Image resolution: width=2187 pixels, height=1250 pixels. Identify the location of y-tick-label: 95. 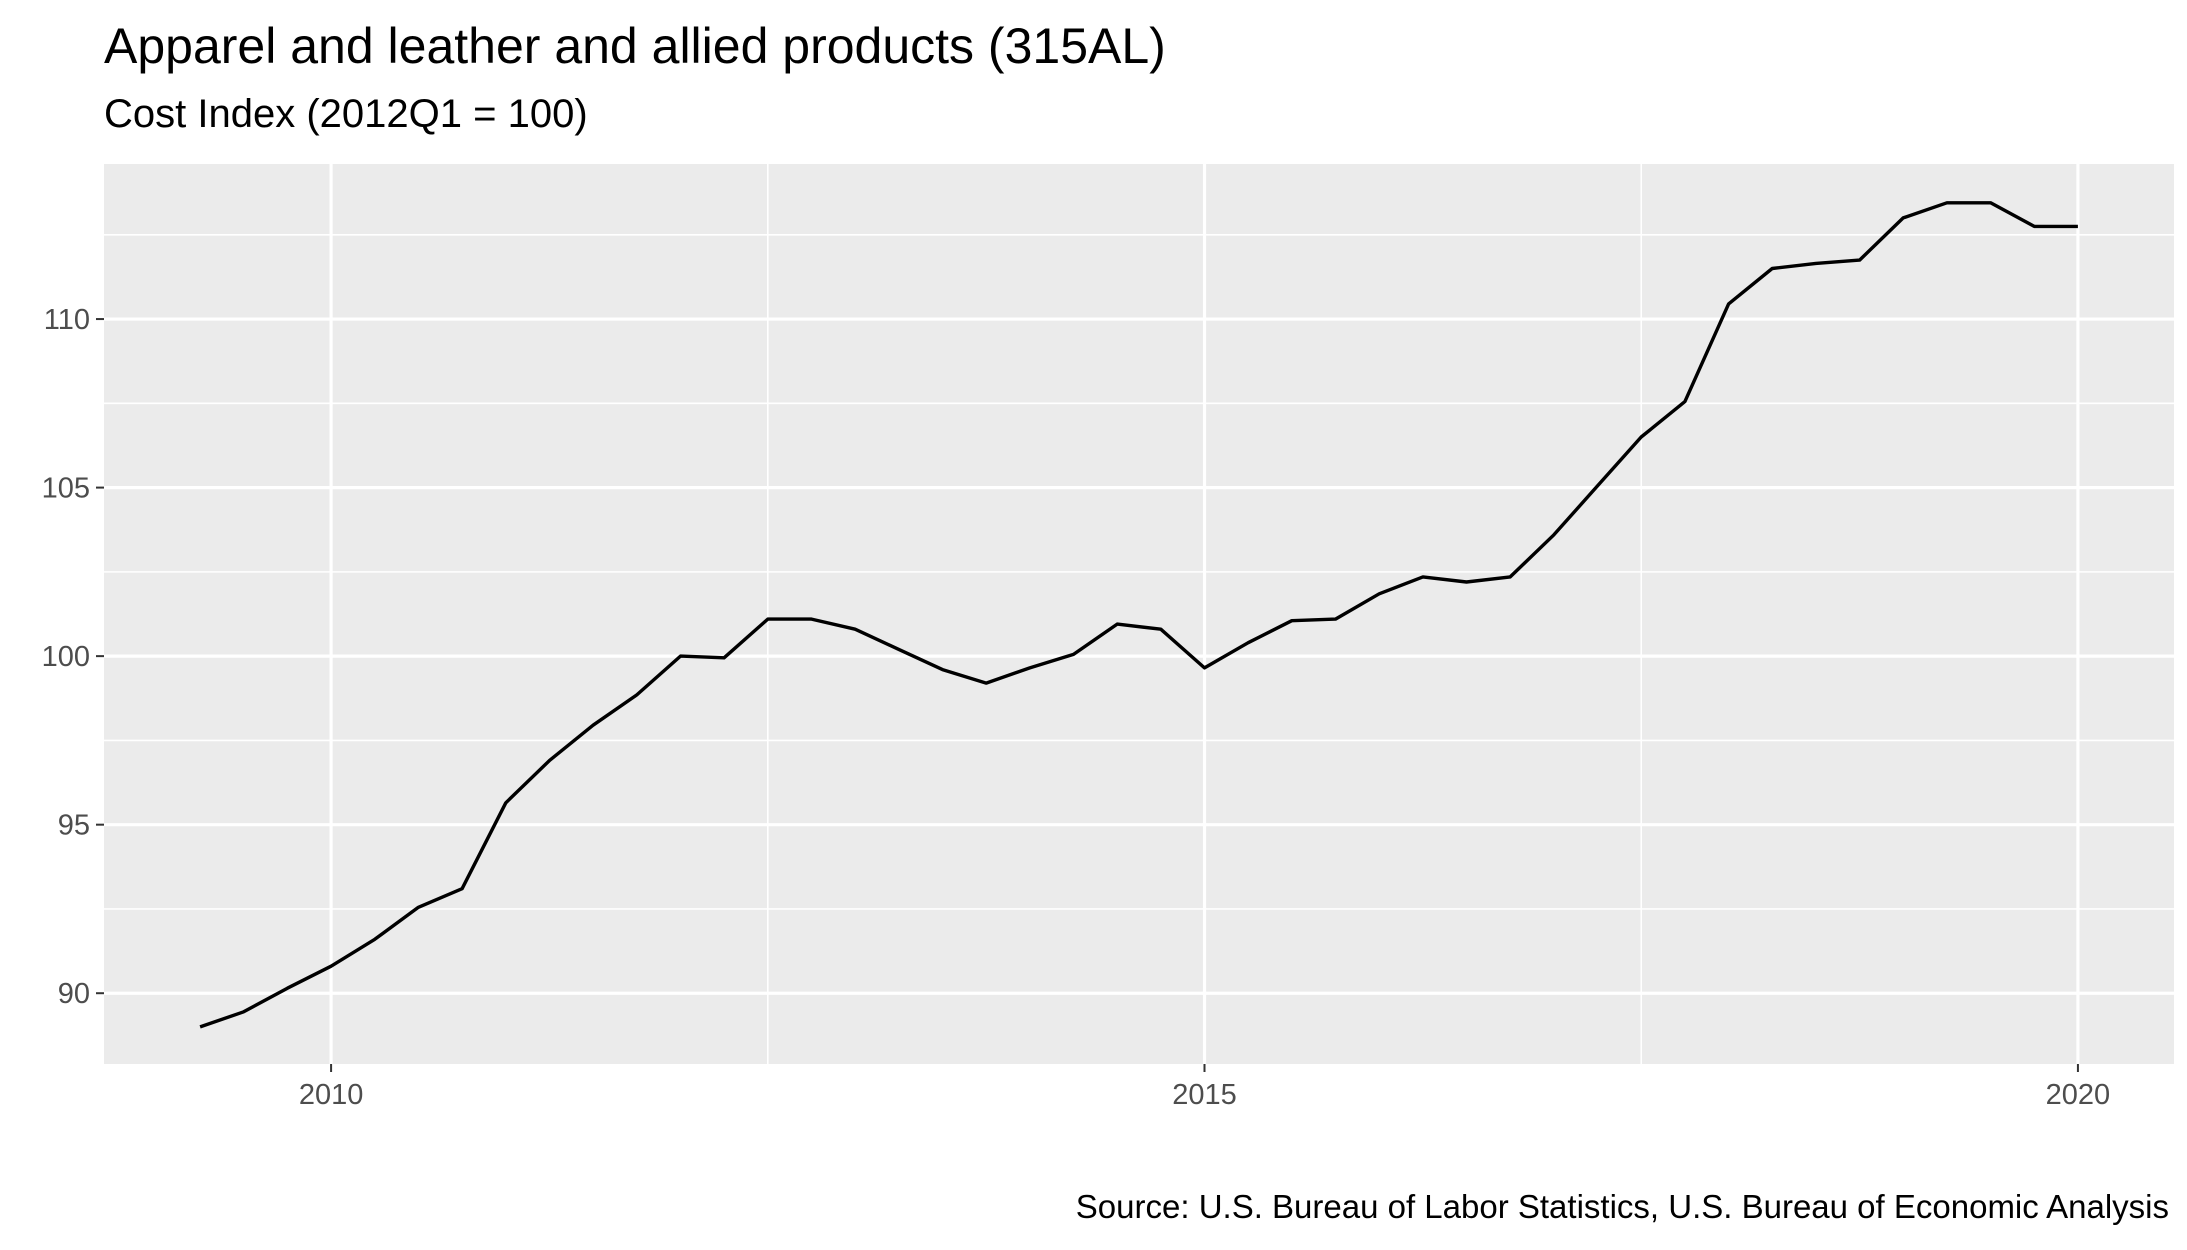
(74, 826).